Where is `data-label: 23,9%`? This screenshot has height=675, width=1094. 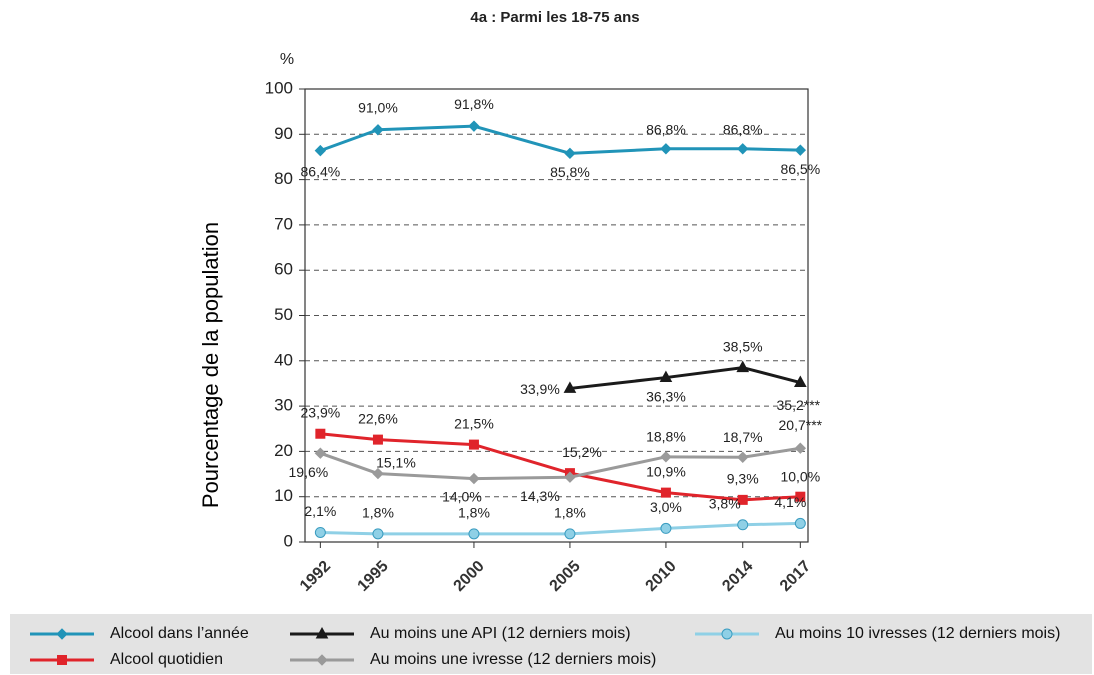 data-label: 23,9% is located at coordinates (321, 412).